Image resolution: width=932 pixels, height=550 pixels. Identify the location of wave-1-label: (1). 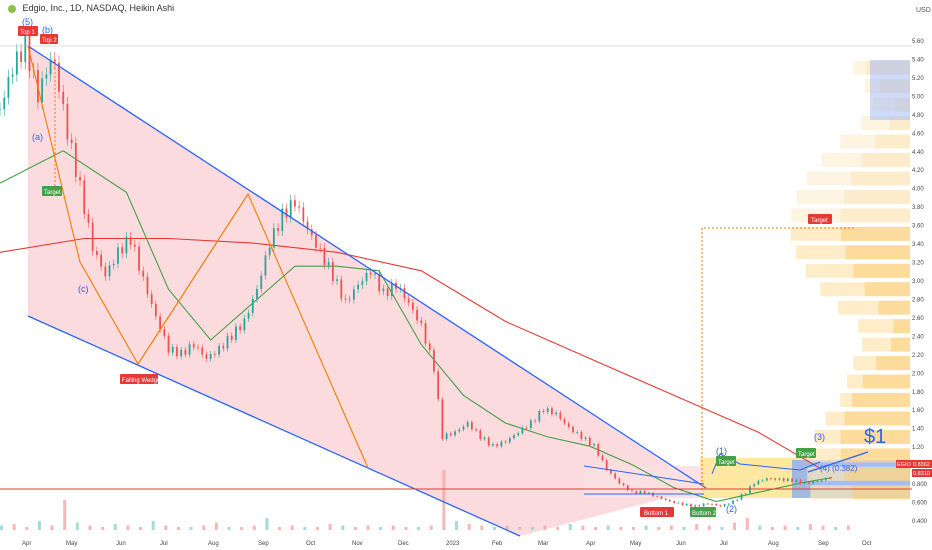
(721, 451).